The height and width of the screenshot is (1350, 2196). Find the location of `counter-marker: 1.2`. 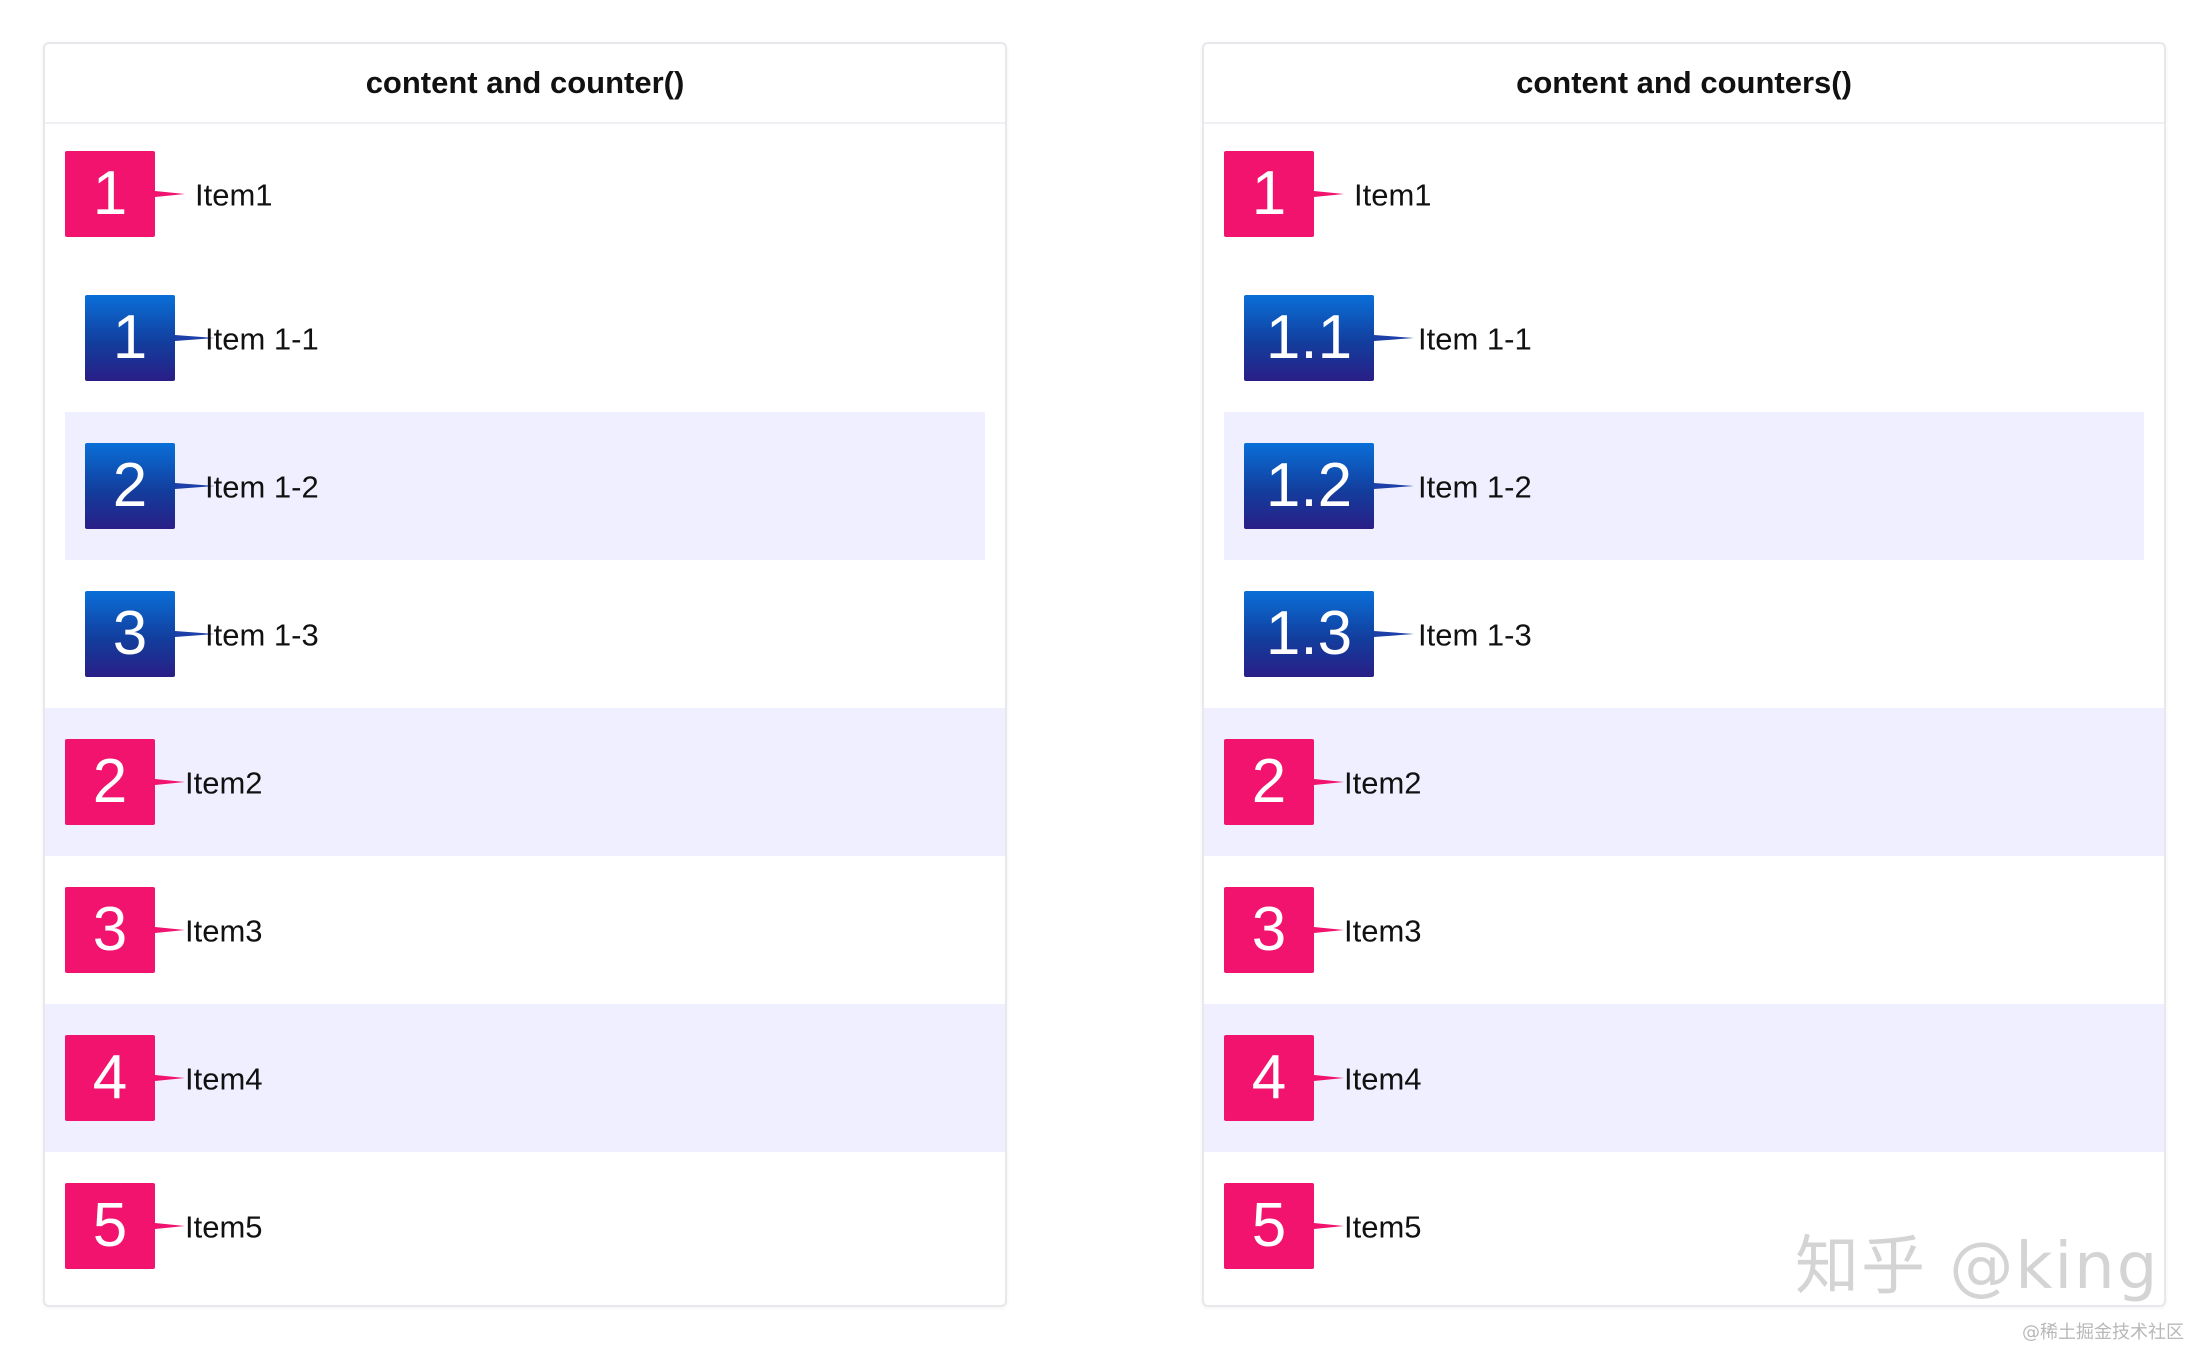

counter-marker: 1.2 is located at coordinates (1309, 486).